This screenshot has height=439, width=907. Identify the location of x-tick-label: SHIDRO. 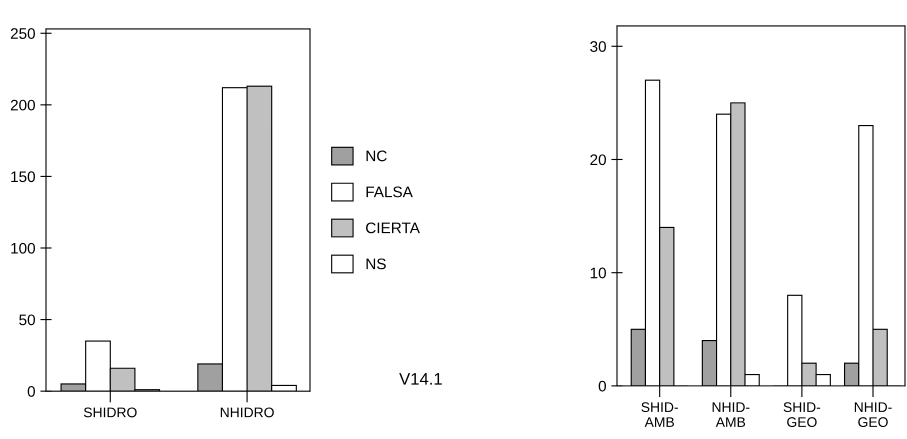
(110, 412).